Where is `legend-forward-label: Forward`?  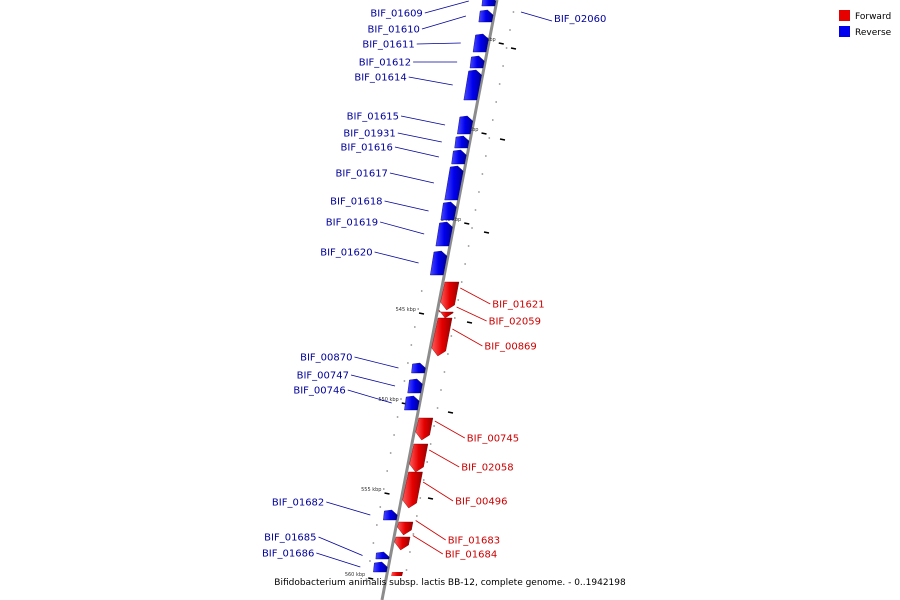
legend-forward-label: Forward is located at coordinates (873, 17).